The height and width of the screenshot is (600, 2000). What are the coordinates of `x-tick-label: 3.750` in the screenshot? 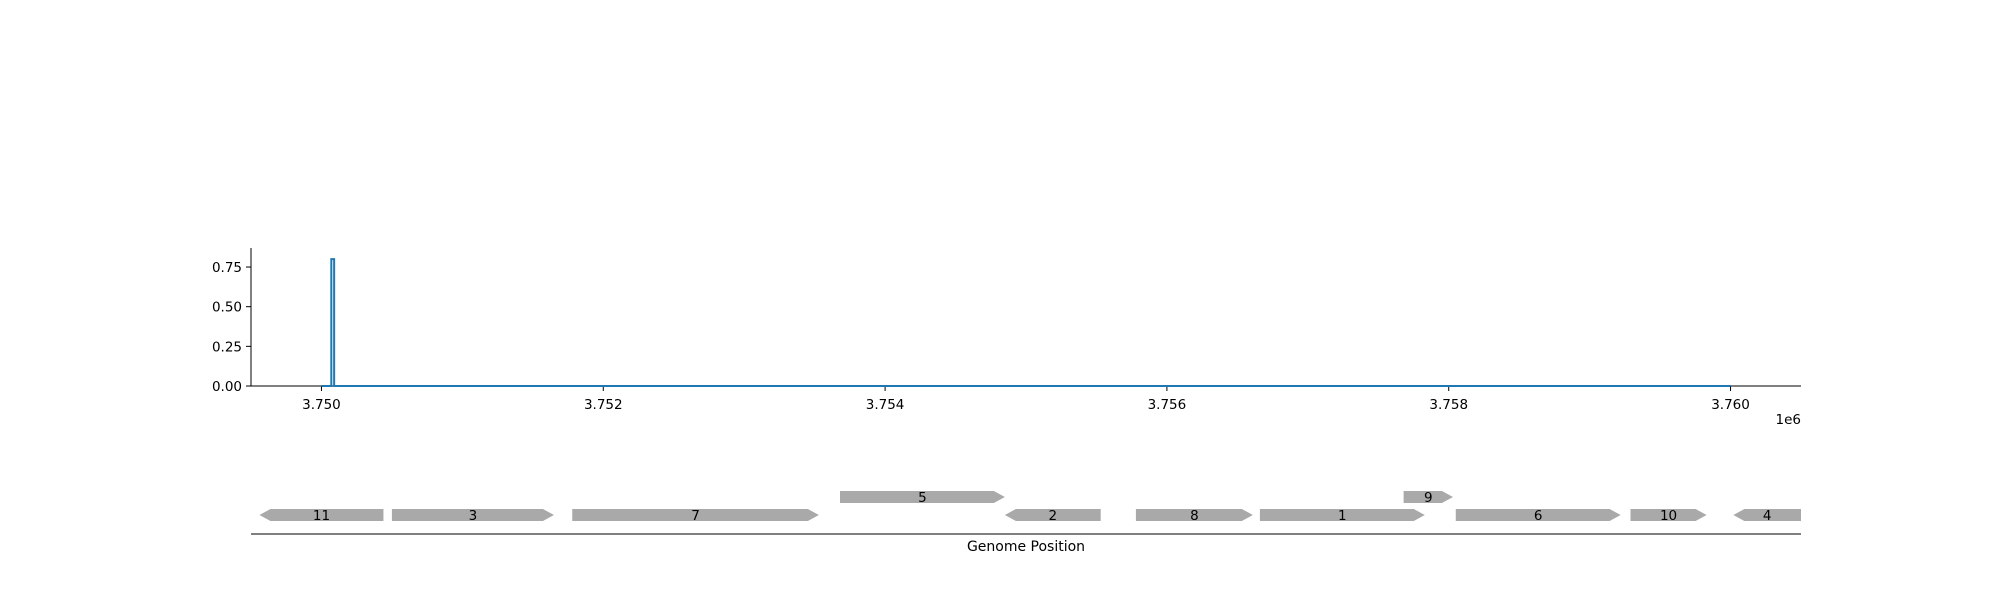 It's located at (321, 405).